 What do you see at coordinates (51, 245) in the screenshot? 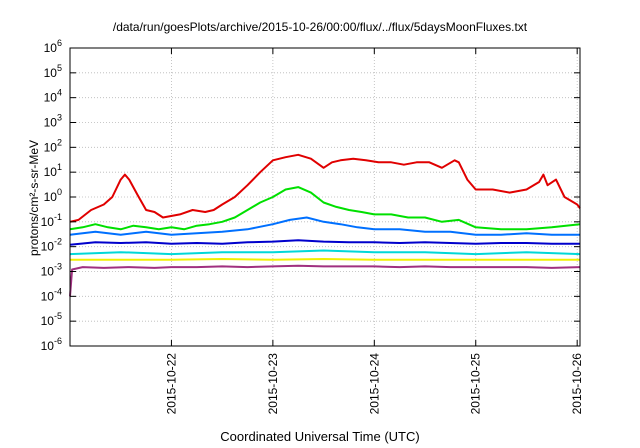
I see `y-tick-label: 10⁻²` at bounding box center [51, 245].